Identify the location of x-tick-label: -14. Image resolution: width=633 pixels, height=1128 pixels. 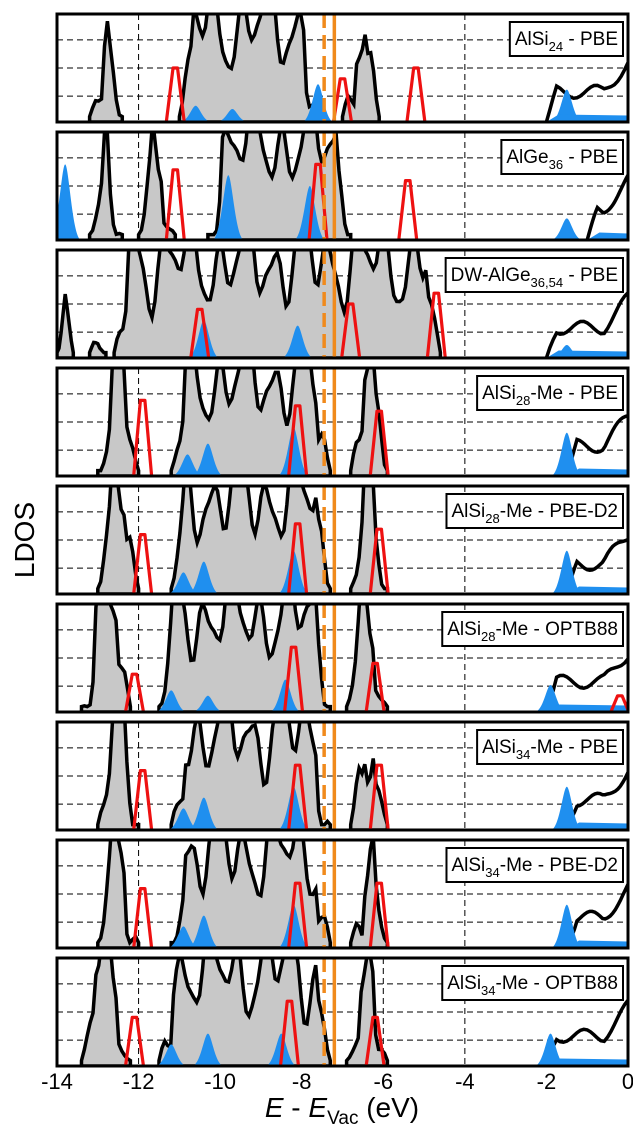
(57, 1081).